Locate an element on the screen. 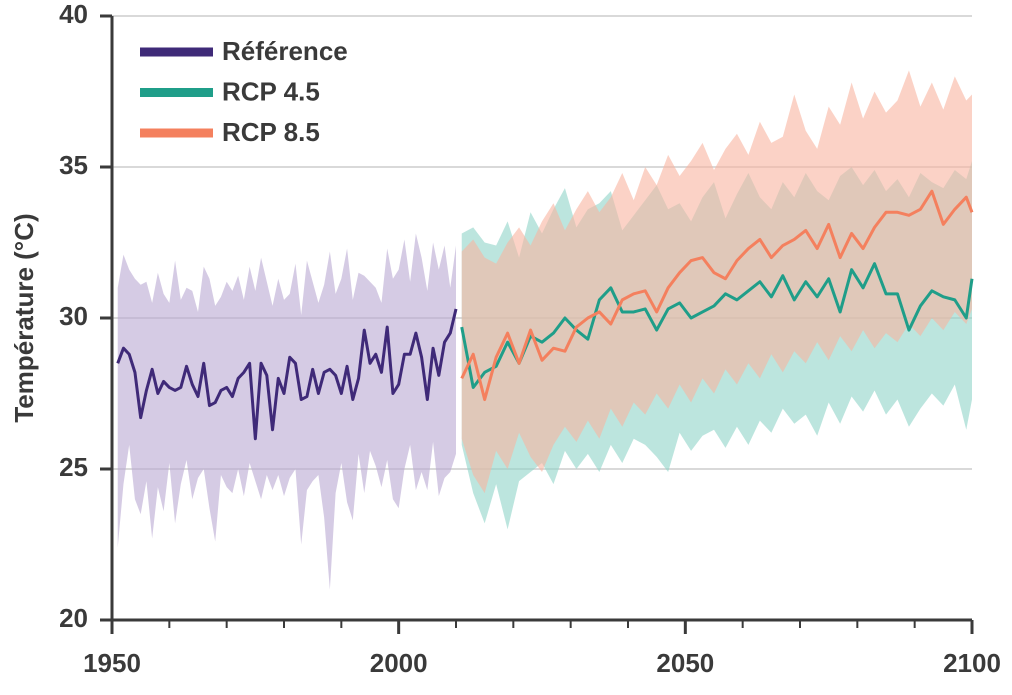  x-tick-label: 2000 is located at coordinates (399, 663).